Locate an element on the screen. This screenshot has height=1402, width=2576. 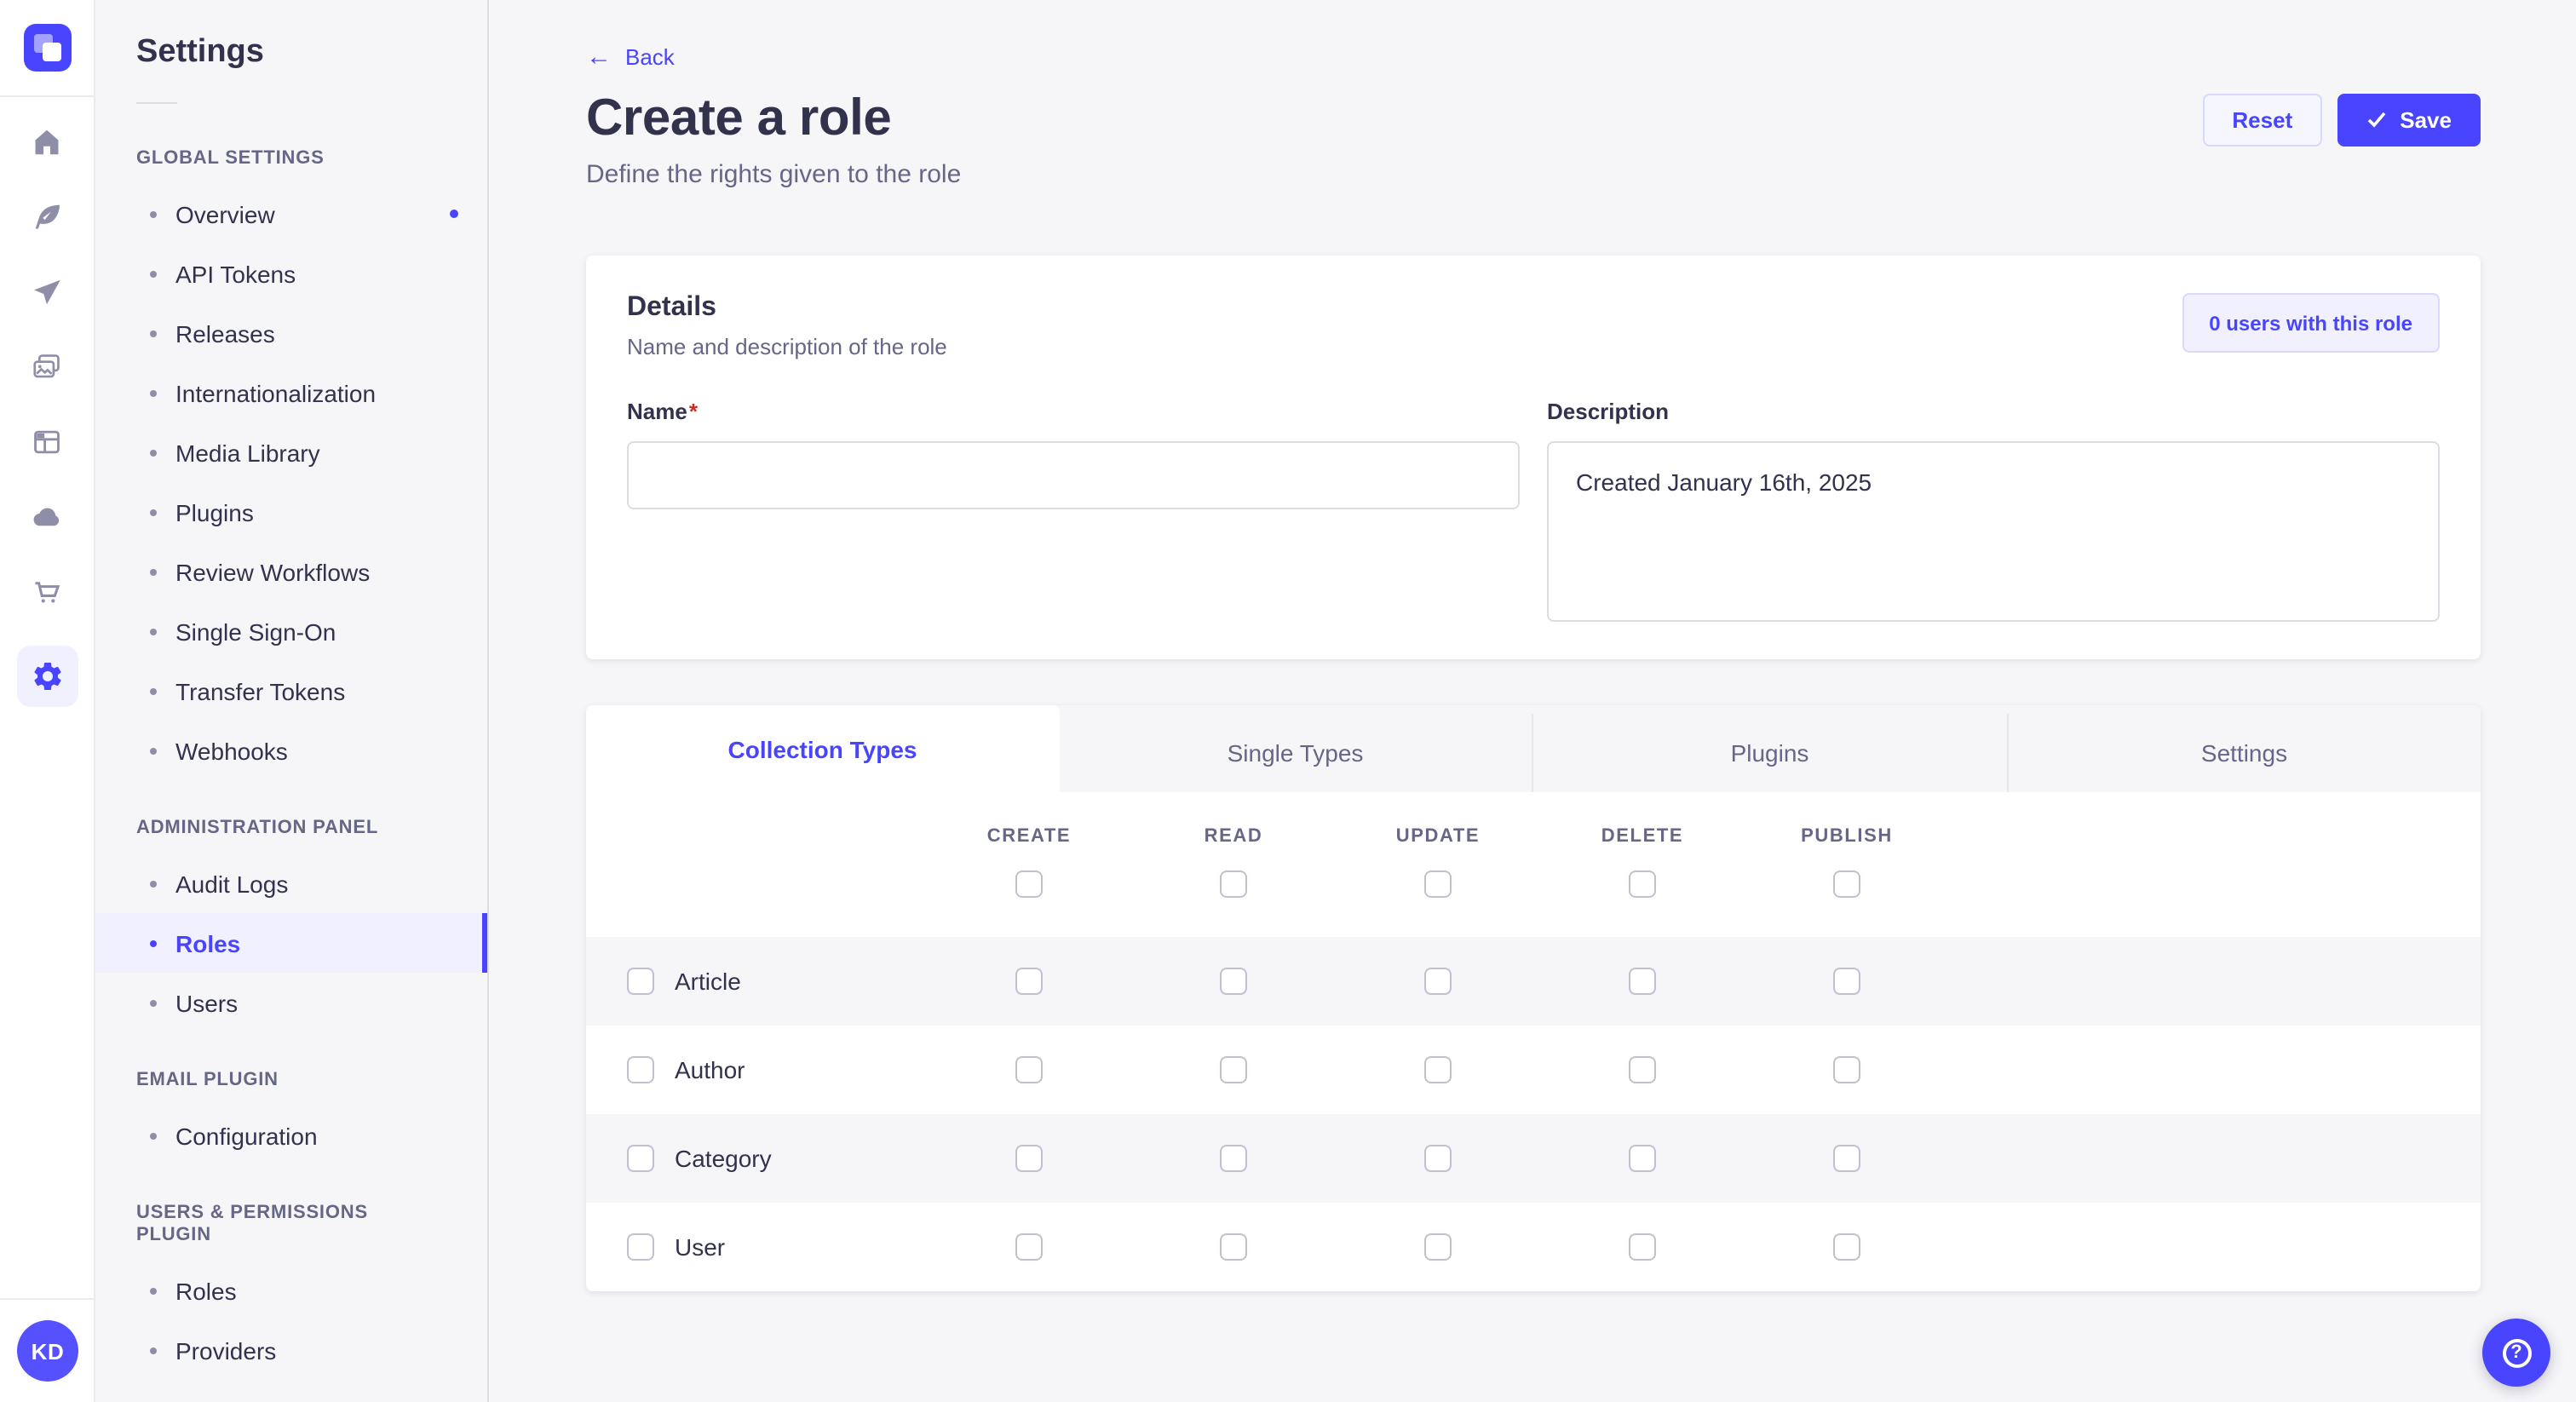
sidebar-item-label: API Tokens is located at coordinates (235, 273).